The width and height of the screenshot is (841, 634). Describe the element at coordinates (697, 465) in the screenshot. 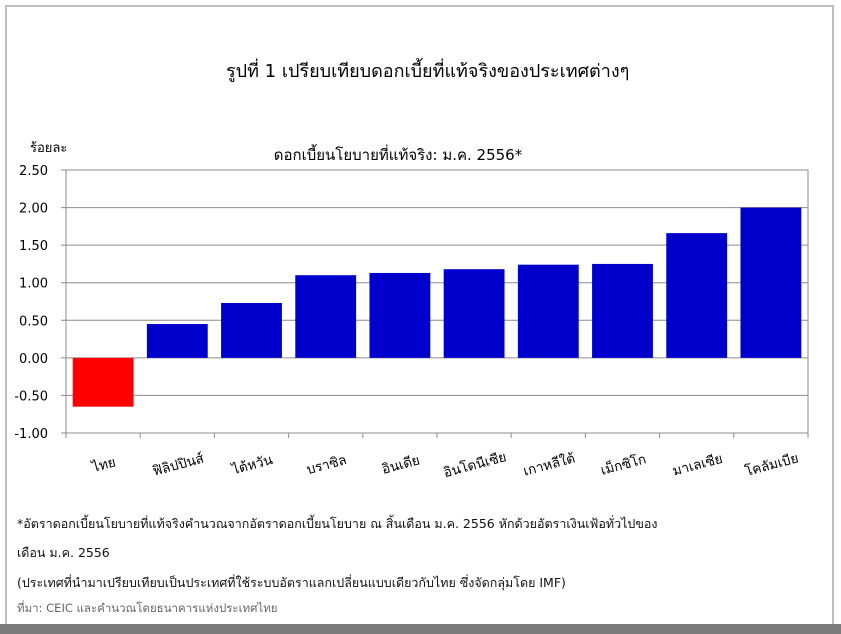

I see `x-tick-label: มาเลเซีย` at that location.